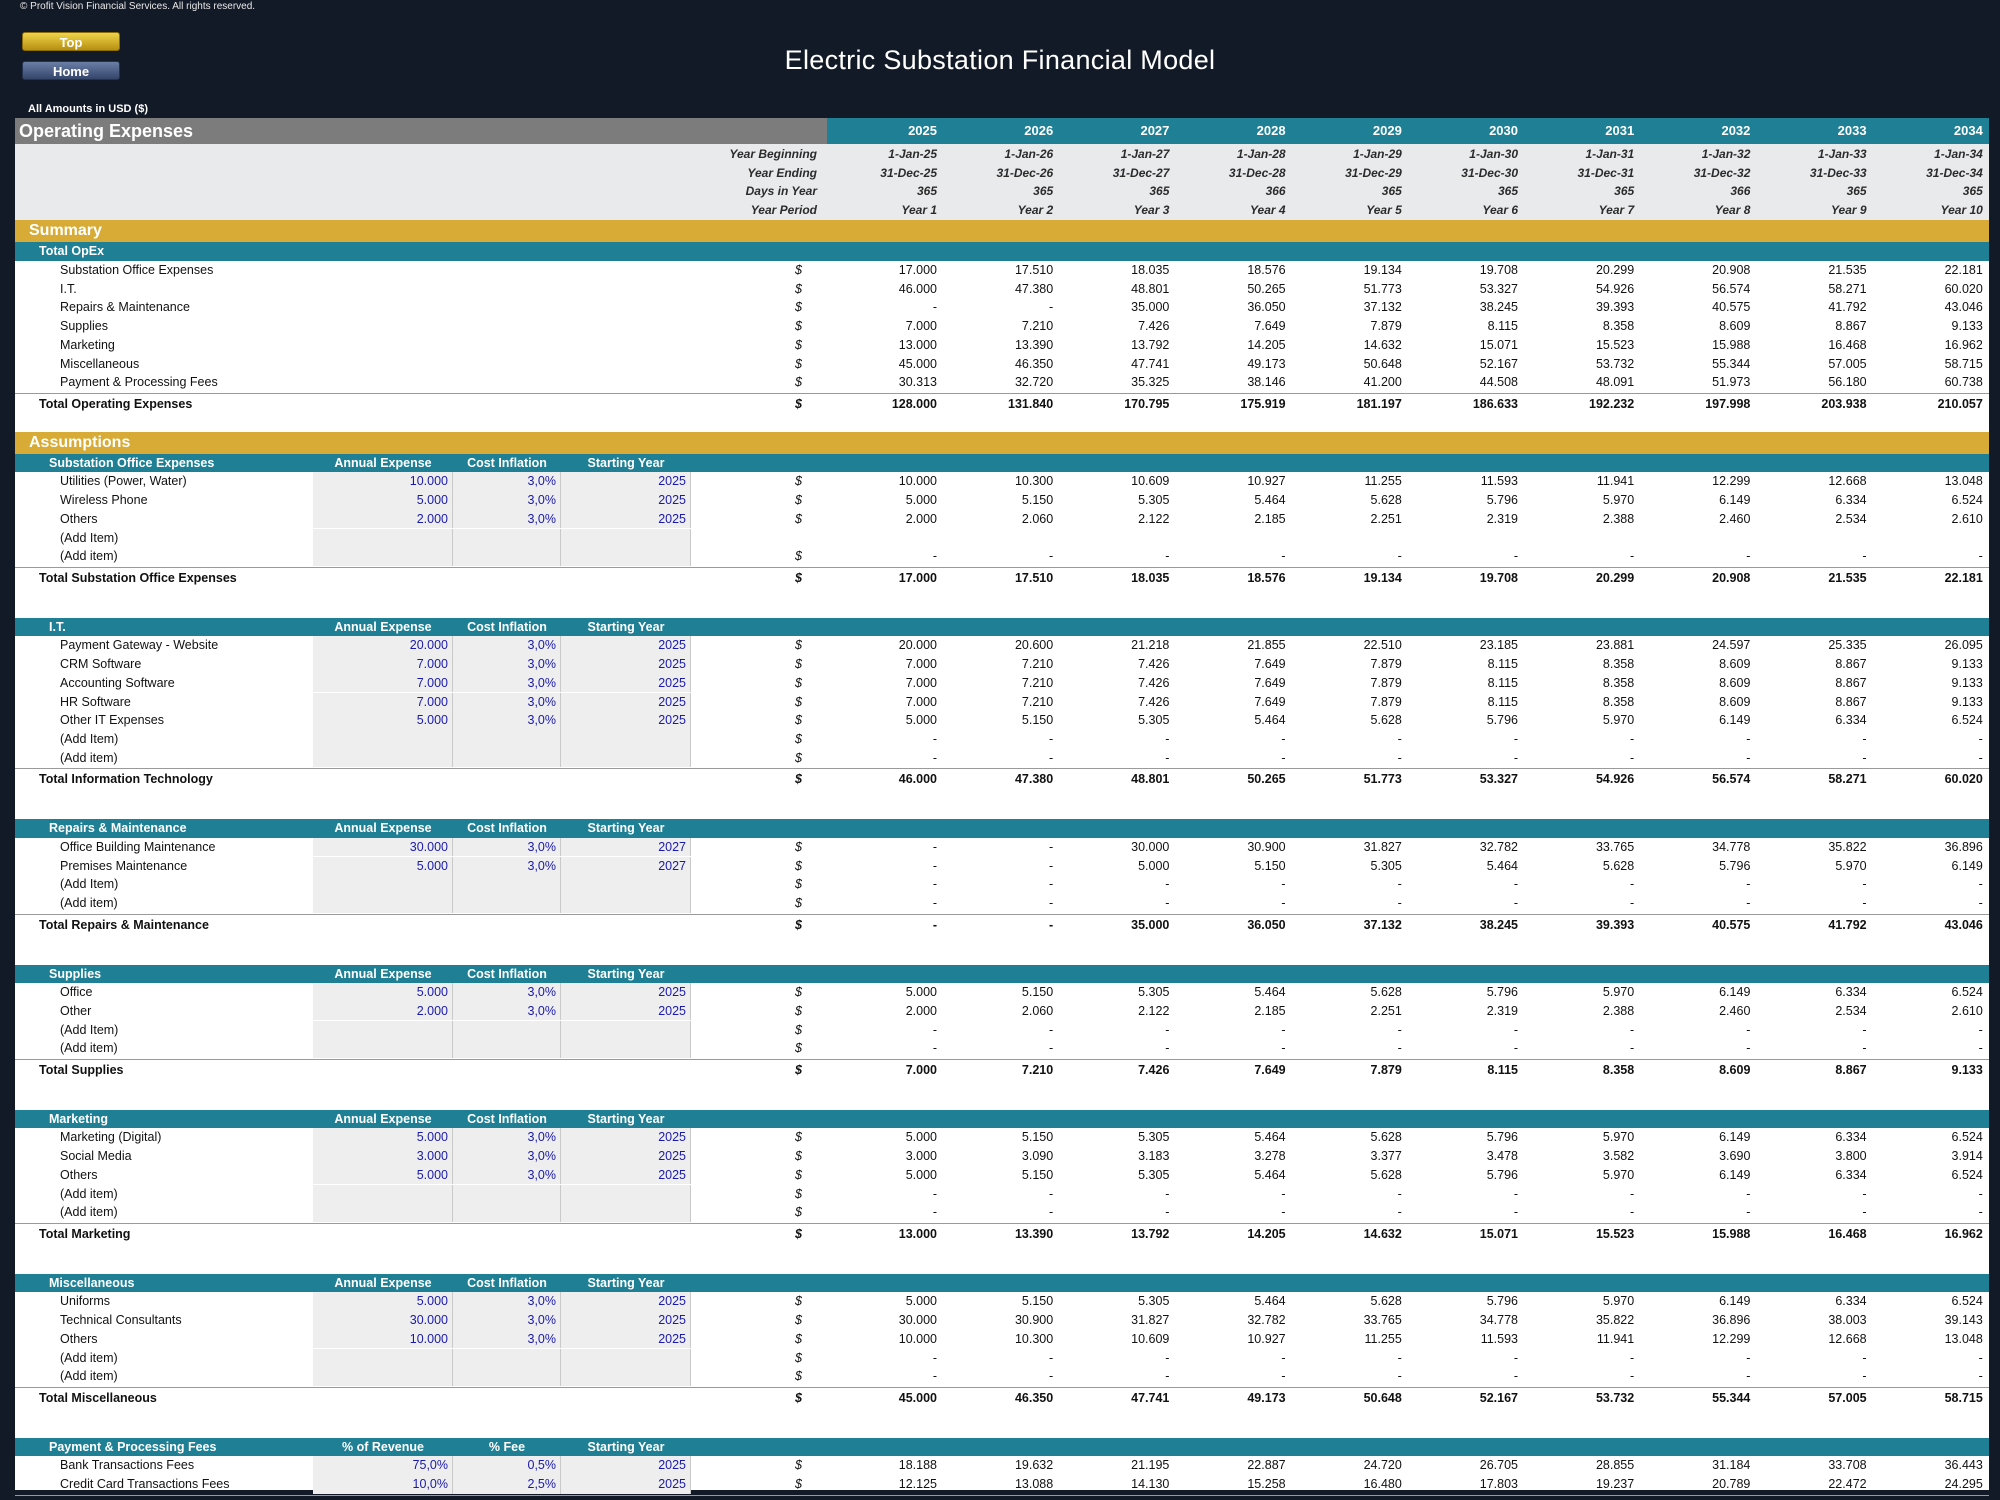 Image resolution: width=2000 pixels, height=1500 pixels. I want to click on assumption-input-cell: 20.000, so click(383, 646).